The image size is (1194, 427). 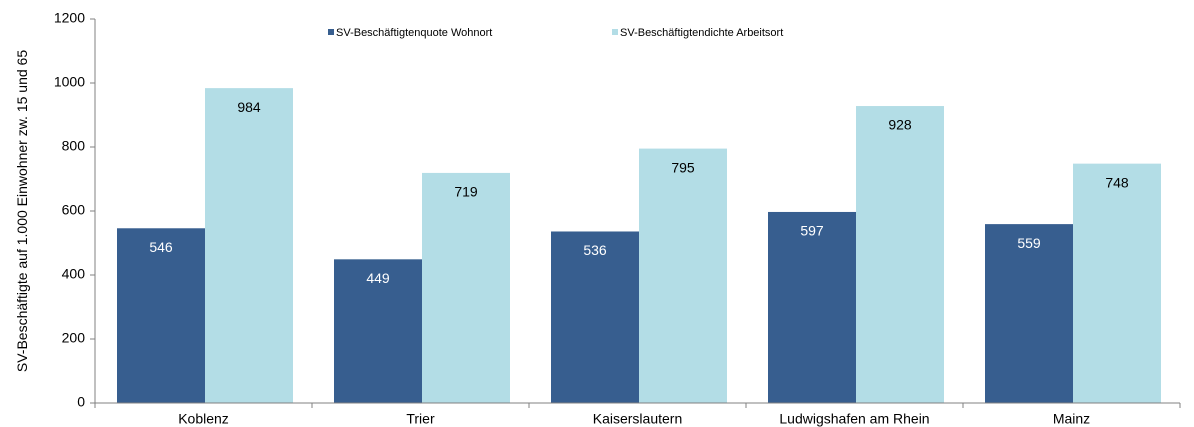 I want to click on value-label: 719, so click(x=466, y=192).